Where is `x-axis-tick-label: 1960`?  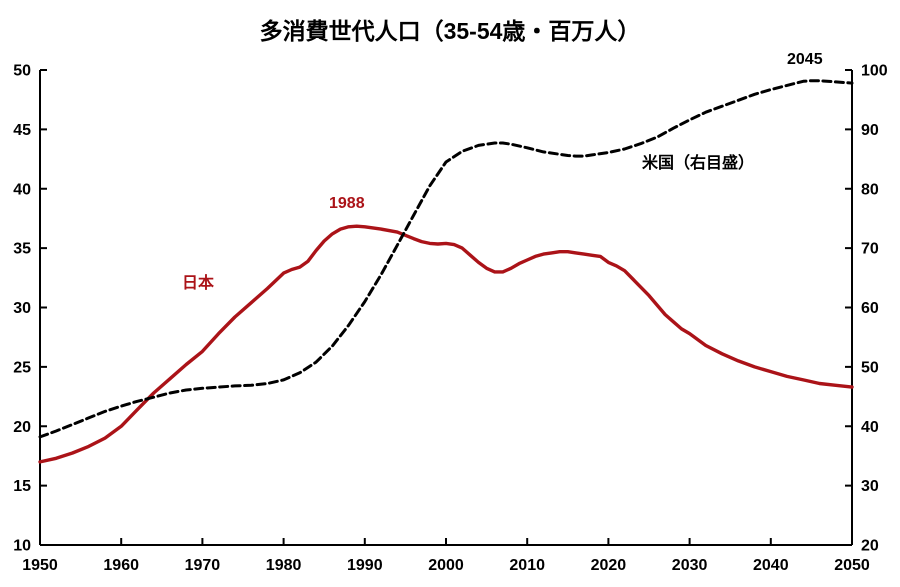
x-axis-tick-label: 1960 is located at coordinates (121, 565).